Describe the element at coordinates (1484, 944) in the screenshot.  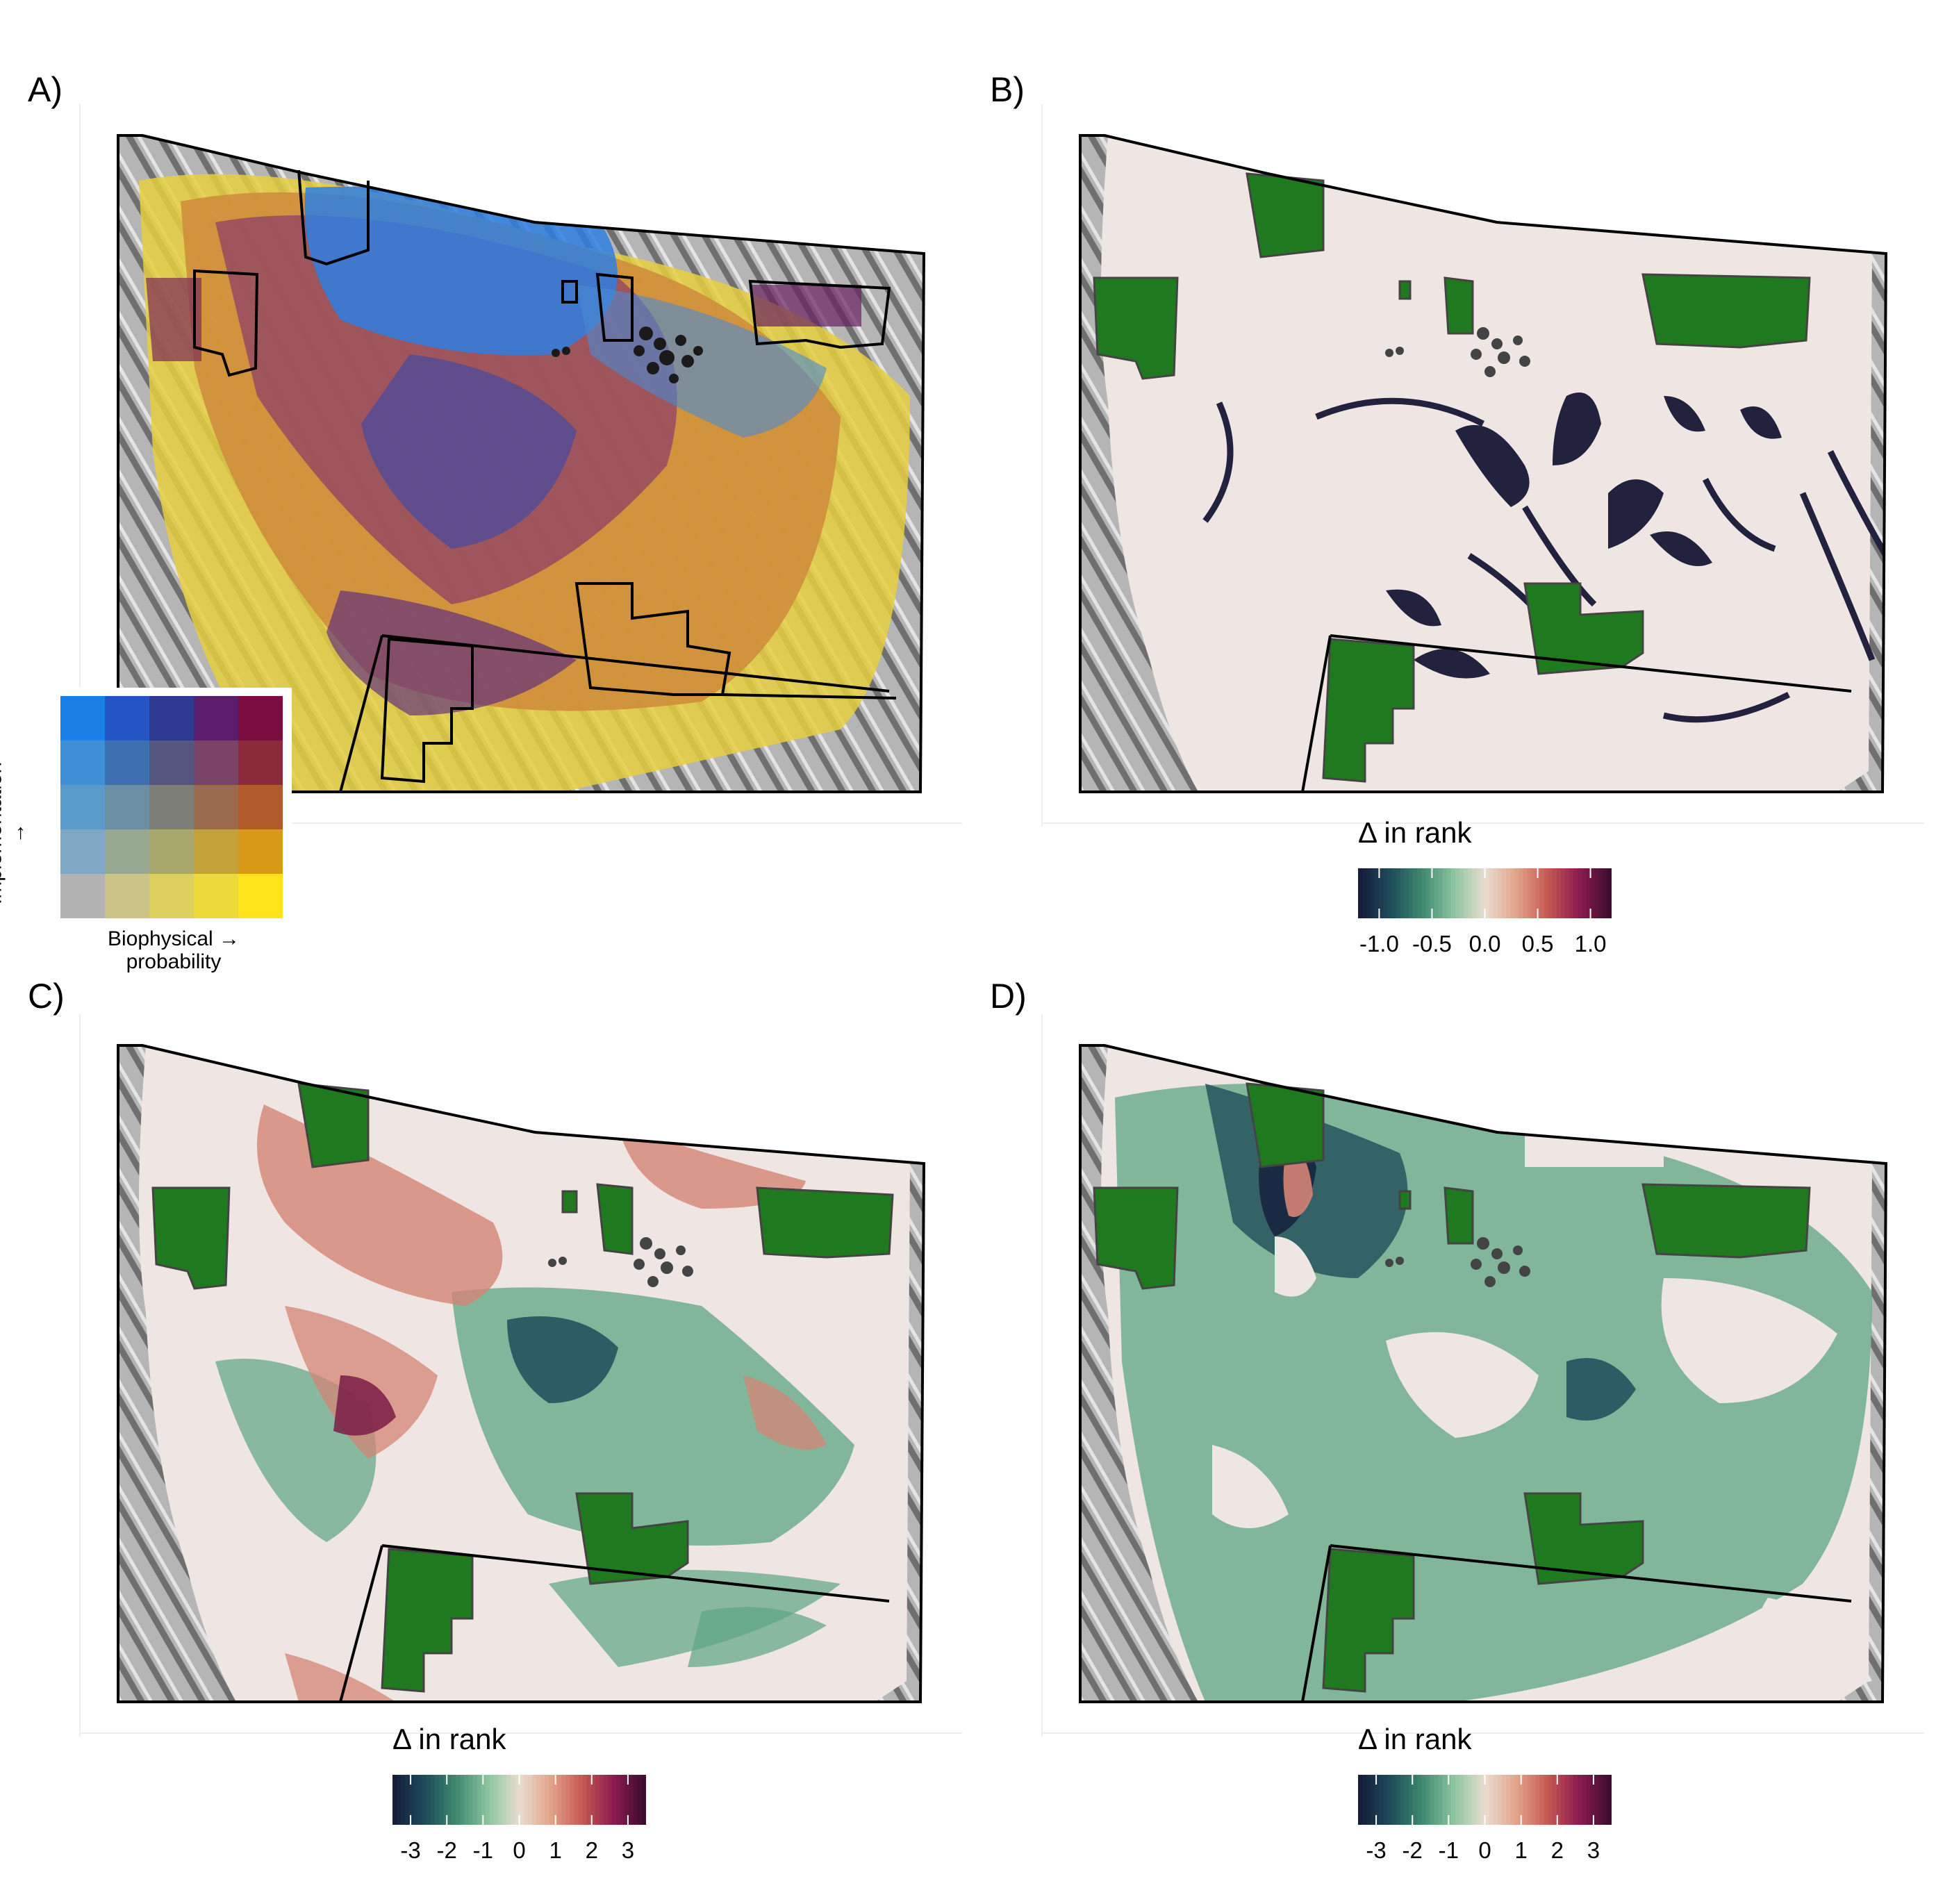
I see `colorbar-tick-label: 0.0` at that location.